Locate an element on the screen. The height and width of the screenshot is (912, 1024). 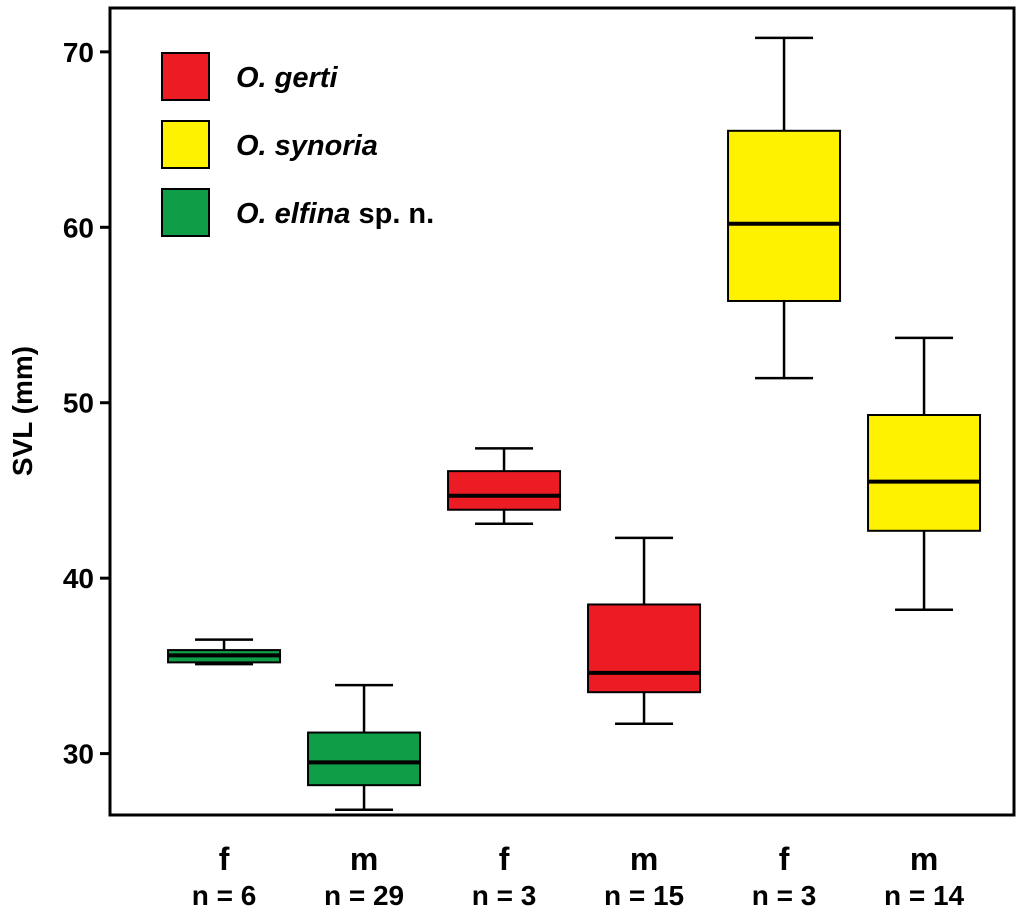
category-n-label: n = 6 is located at coordinates (224, 895).